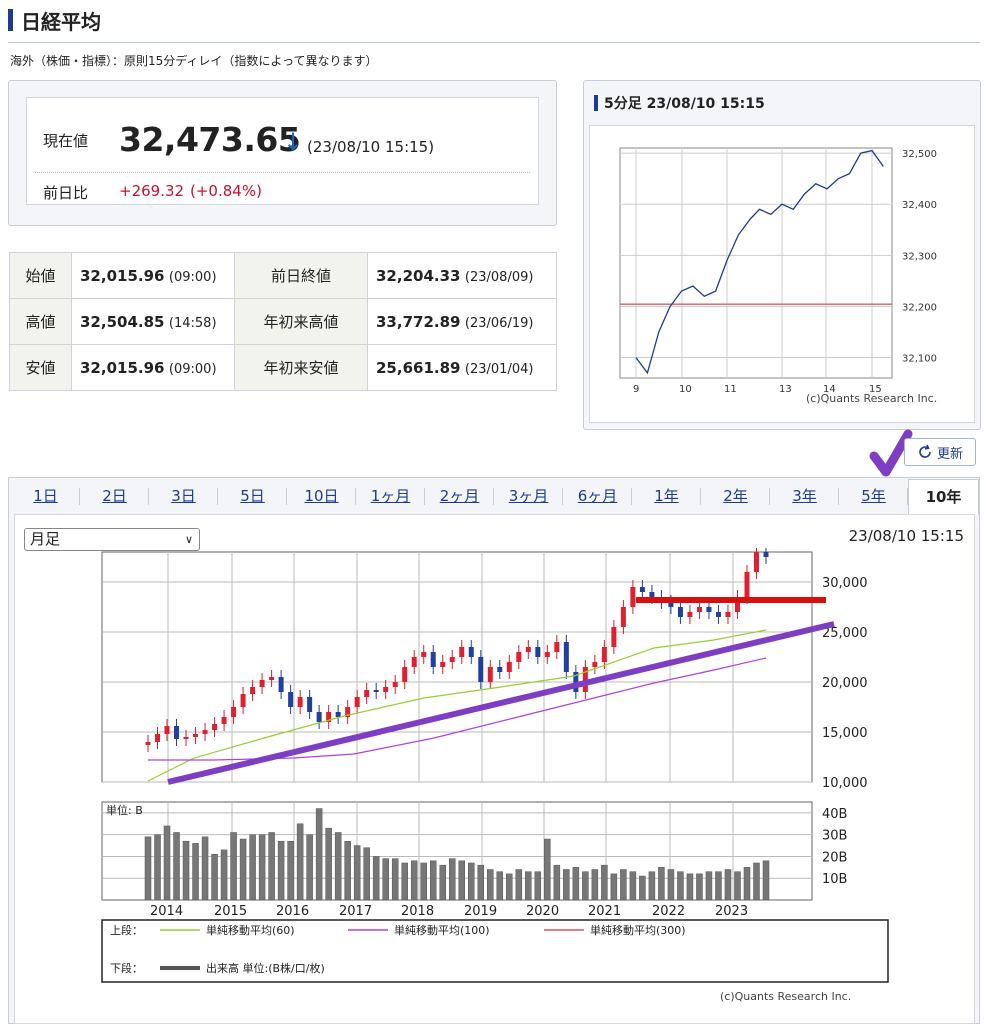 The height and width of the screenshot is (1024, 986). What do you see at coordinates (834, 814) in the screenshot?
I see `volume-y-tick: 40B` at bounding box center [834, 814].